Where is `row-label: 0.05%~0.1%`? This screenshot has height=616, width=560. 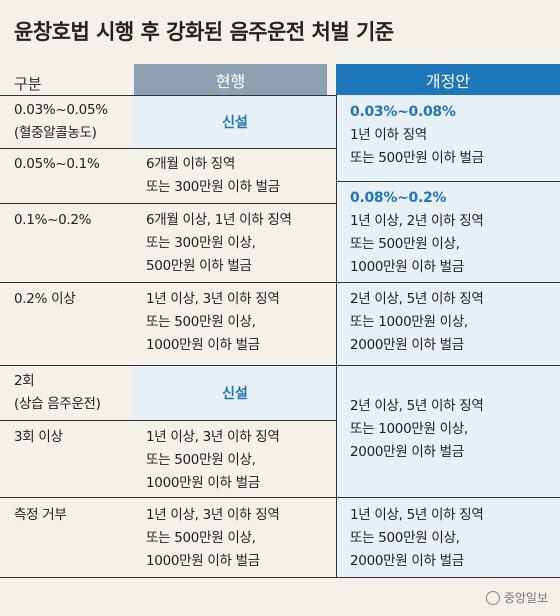 row-label: 0.05%~0.1% is located at coordinates (57, 164).